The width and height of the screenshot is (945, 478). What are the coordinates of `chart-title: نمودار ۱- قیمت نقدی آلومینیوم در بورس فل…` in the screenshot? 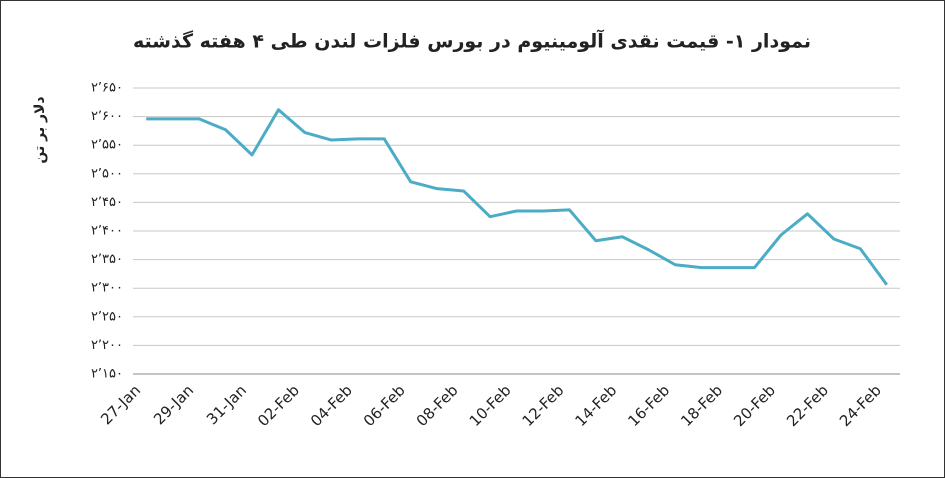 It's located at (472, 41).